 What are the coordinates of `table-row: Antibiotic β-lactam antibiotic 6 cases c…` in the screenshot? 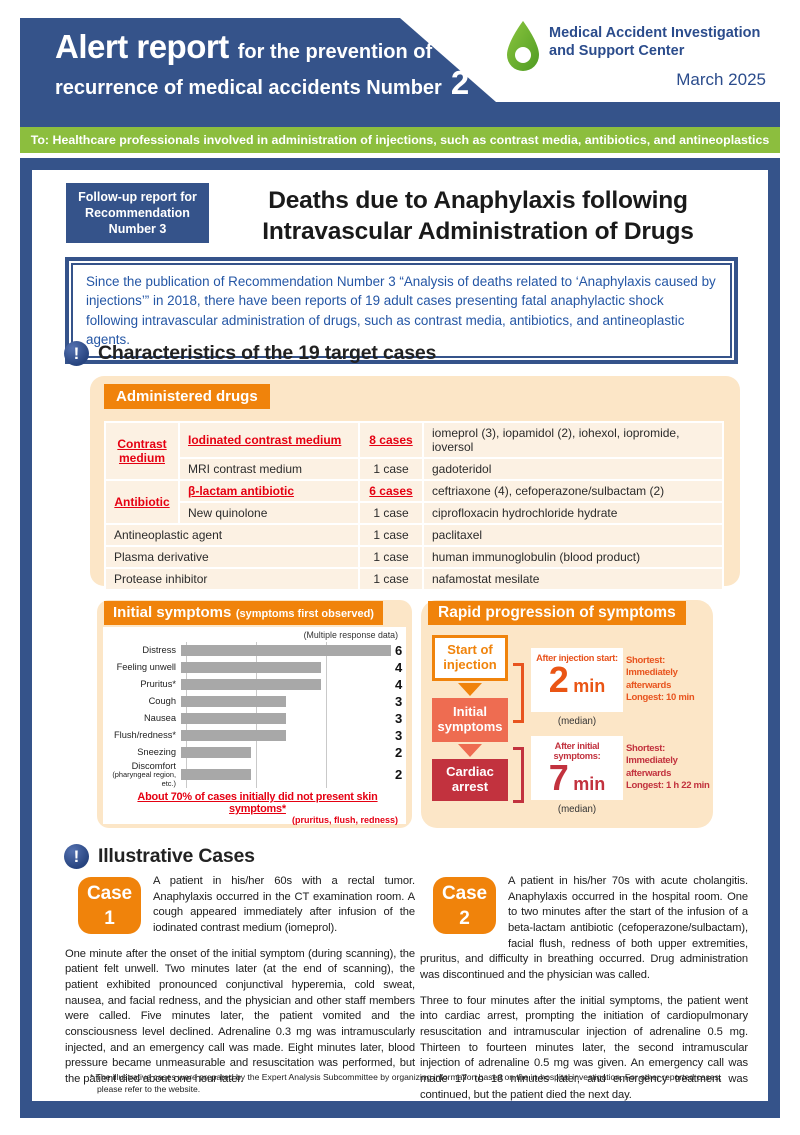 It's located at (414, 502).